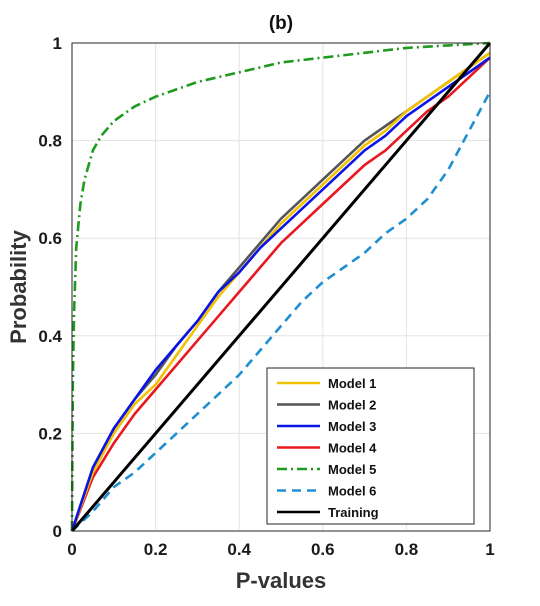 The height and width of the screenshot is (606, 540). I want to click on chart-title: (b), so click(281, 23).